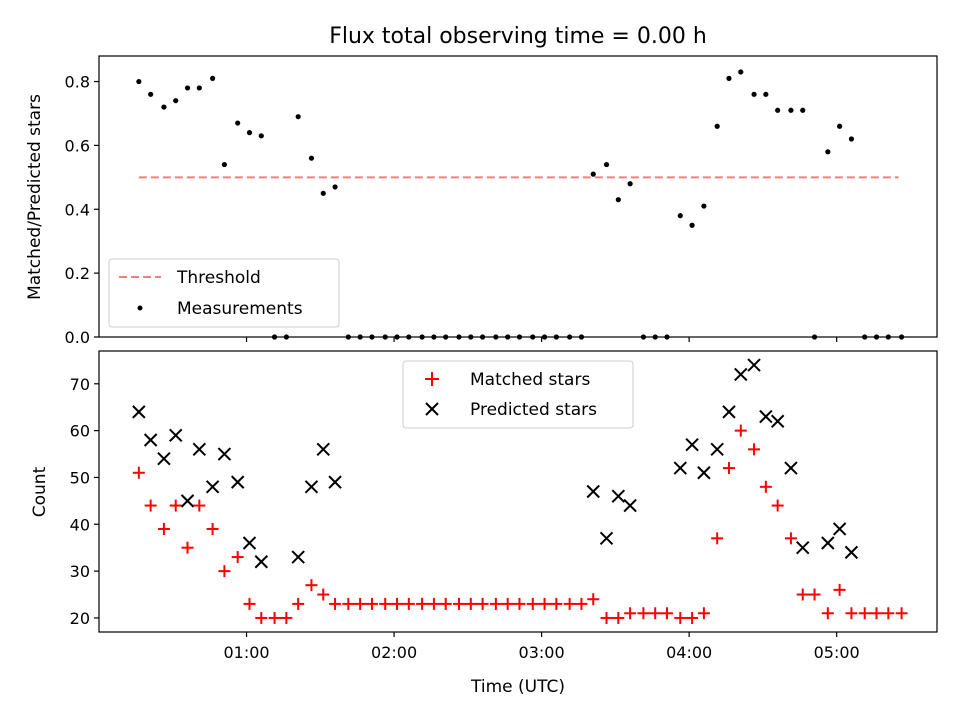 This screenshot has height=724, width=960. What do you see at coordinates (517, 687) in the screenshot?
I see `x-axis-label: Time (UTC)` at bounding box center [517, 687].